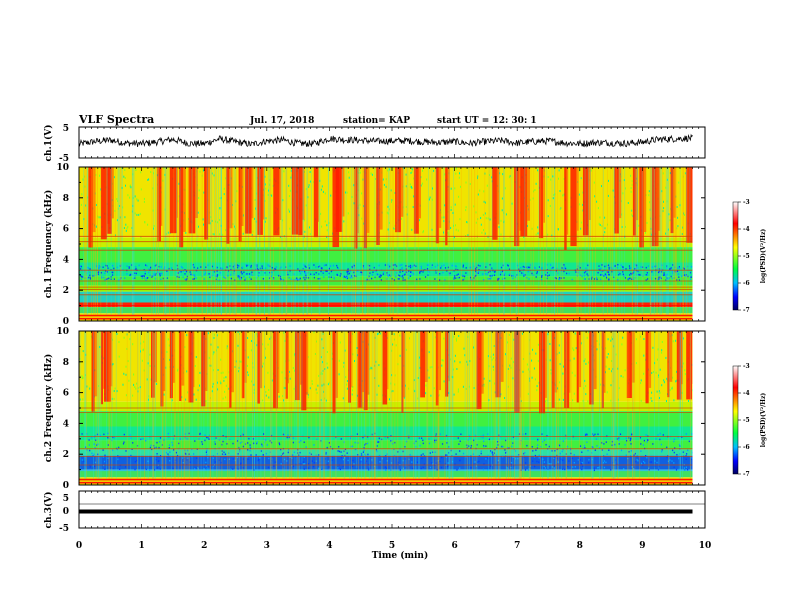 This screenshot has height=612, width=792. What do you see at coordinates (66, 322) in the screenshot?
I see `ytick-label: 0` at bounding box center [66, 322].